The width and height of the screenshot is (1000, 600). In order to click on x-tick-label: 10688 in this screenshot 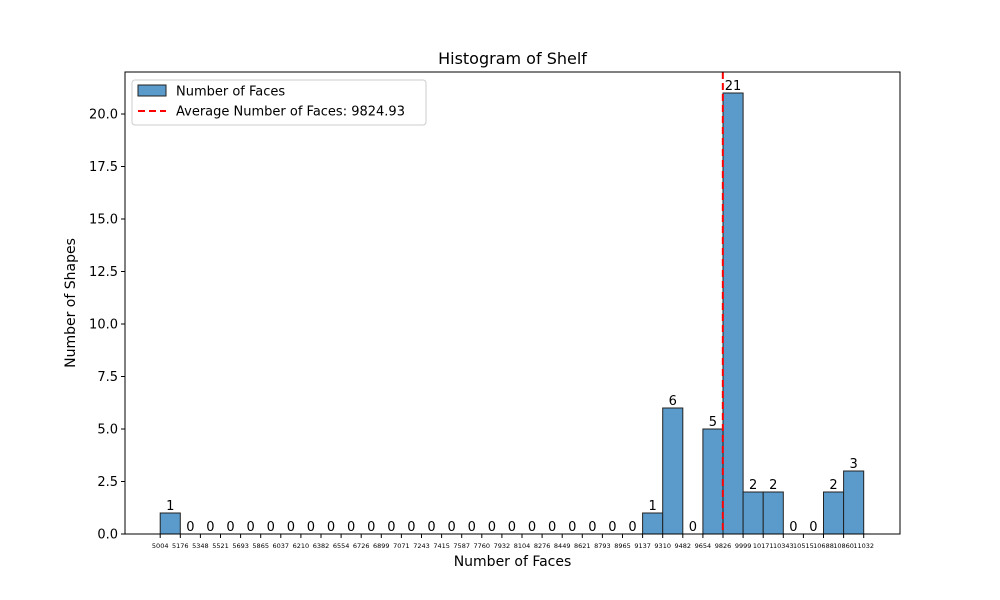, I will do `click(823, 546)`.